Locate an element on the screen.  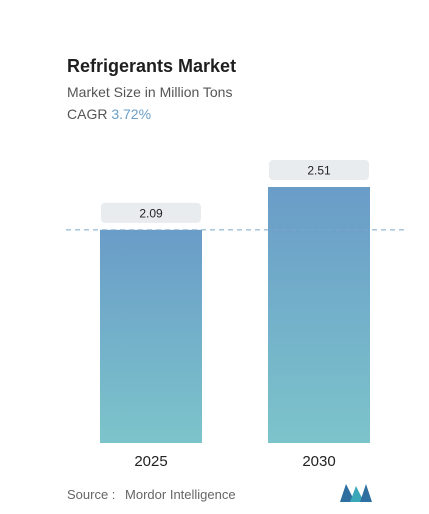
data-label-box-2025 is located at coordinates (151, 212).